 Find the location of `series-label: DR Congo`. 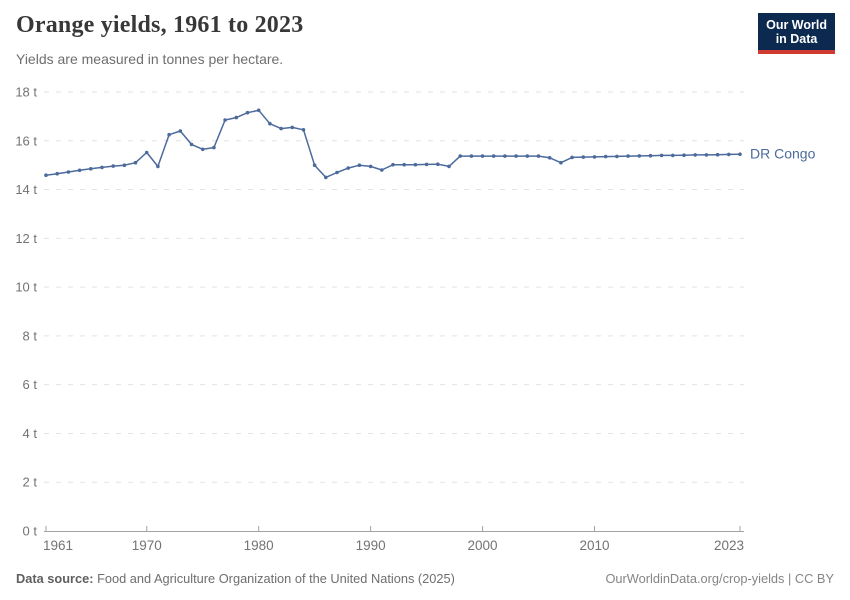

series-label: DR Congo is located at coordinates (783, 154).